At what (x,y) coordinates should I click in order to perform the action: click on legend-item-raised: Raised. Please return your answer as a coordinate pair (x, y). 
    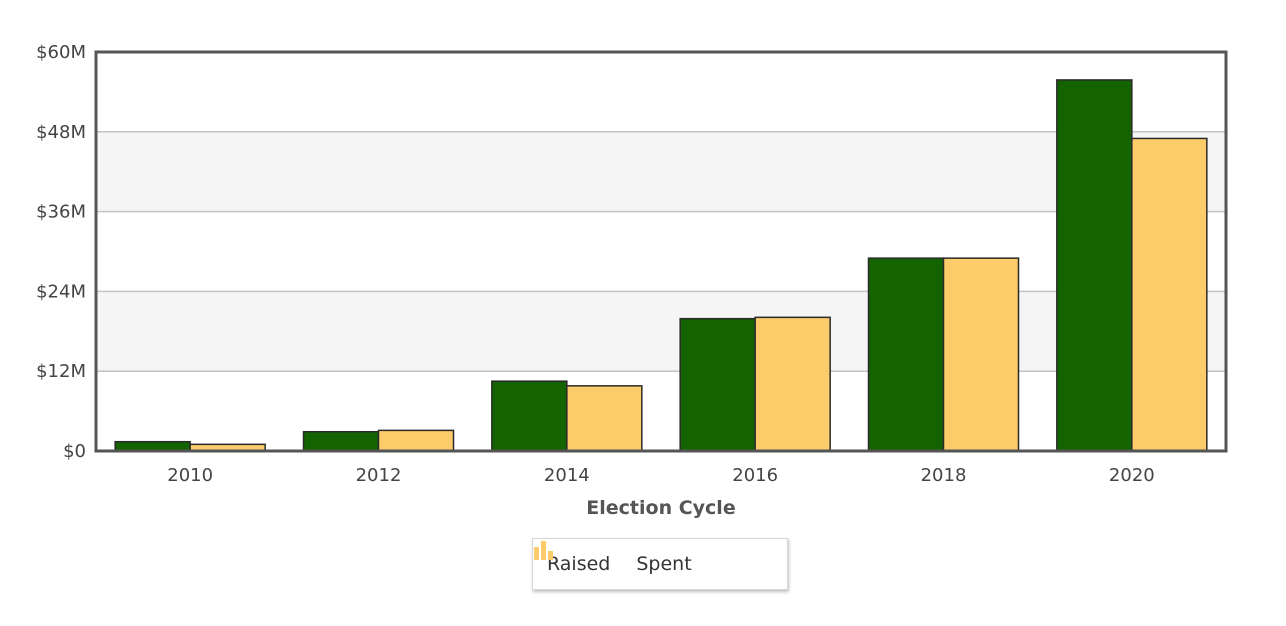
    Looking at the image, I should click on (572, 558).